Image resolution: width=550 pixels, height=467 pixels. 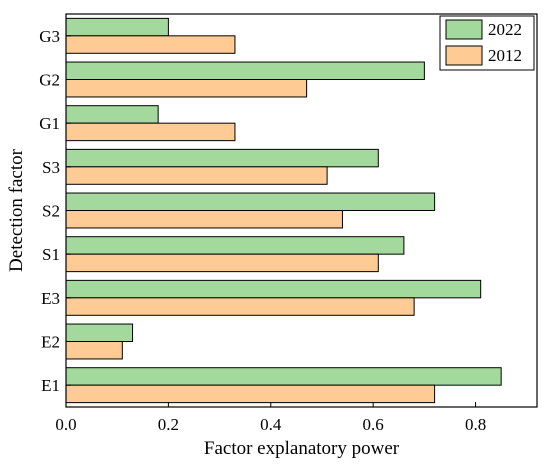 I want to click on bar-g2-2022, so click(x=245, y=70).